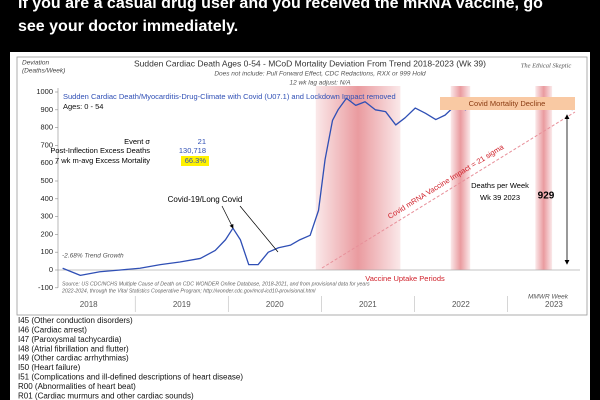 This screenshot has width=600, height=400. What do you see at coordinates (45, 287) in the screenshot?
I see `y-tick-label: -100` at bounding box center [45, 287].